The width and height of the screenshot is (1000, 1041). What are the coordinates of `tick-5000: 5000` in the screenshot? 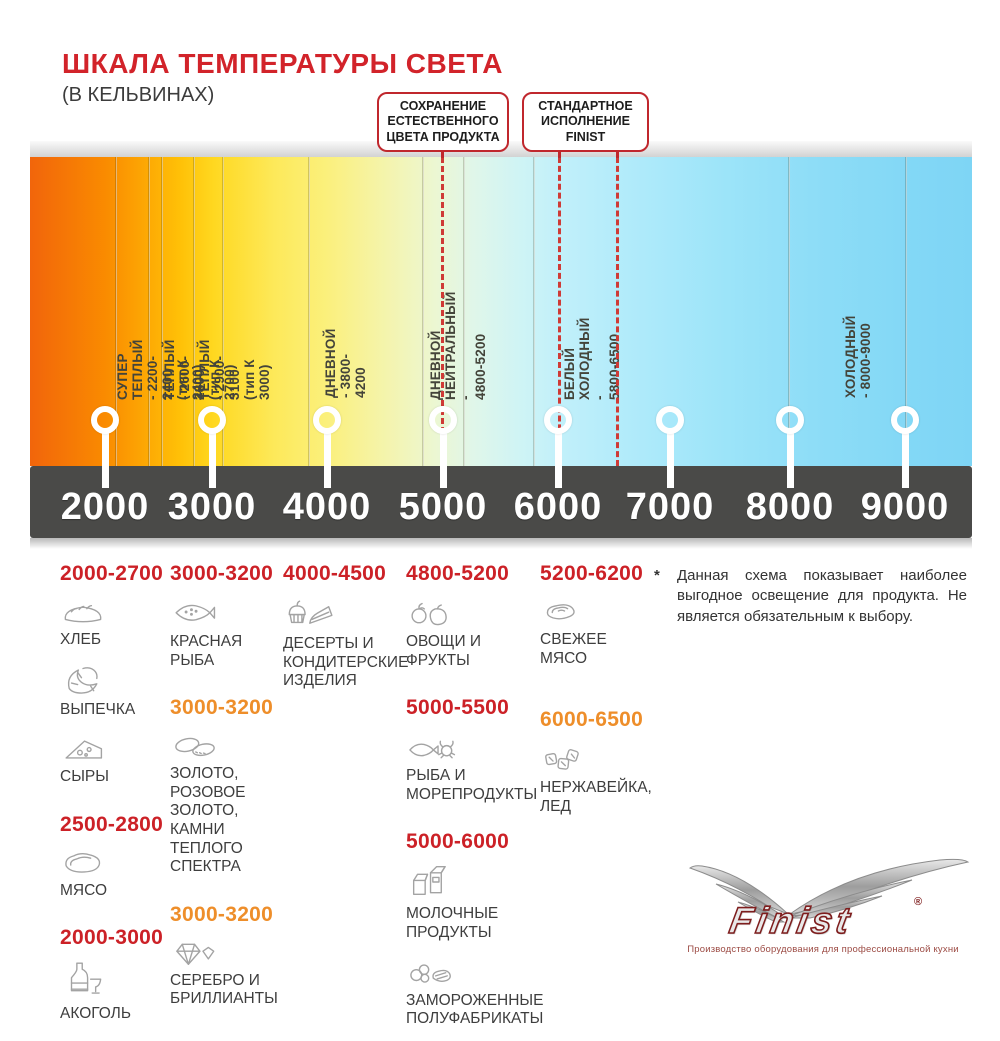 It's located at (443, 507).